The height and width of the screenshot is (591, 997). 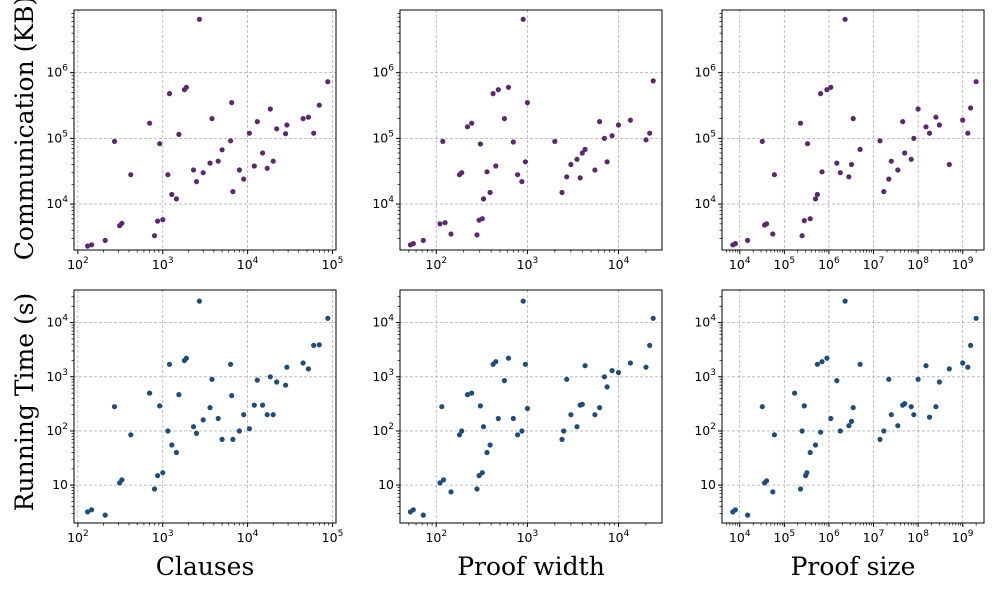 I want to click on x-tick-label: 10⁷, so click(x=874, y=264).